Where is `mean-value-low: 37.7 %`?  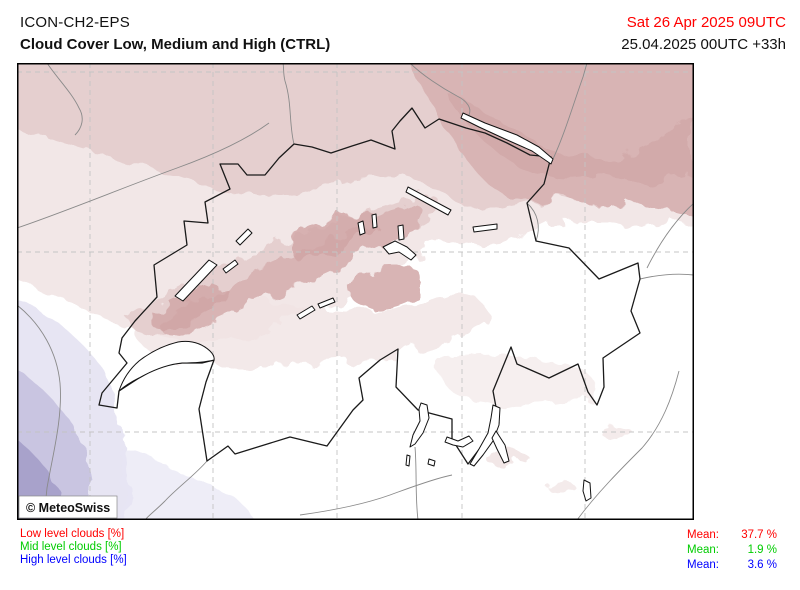
mean-value-low: 37.7 % is located at coordinates (759, 535).